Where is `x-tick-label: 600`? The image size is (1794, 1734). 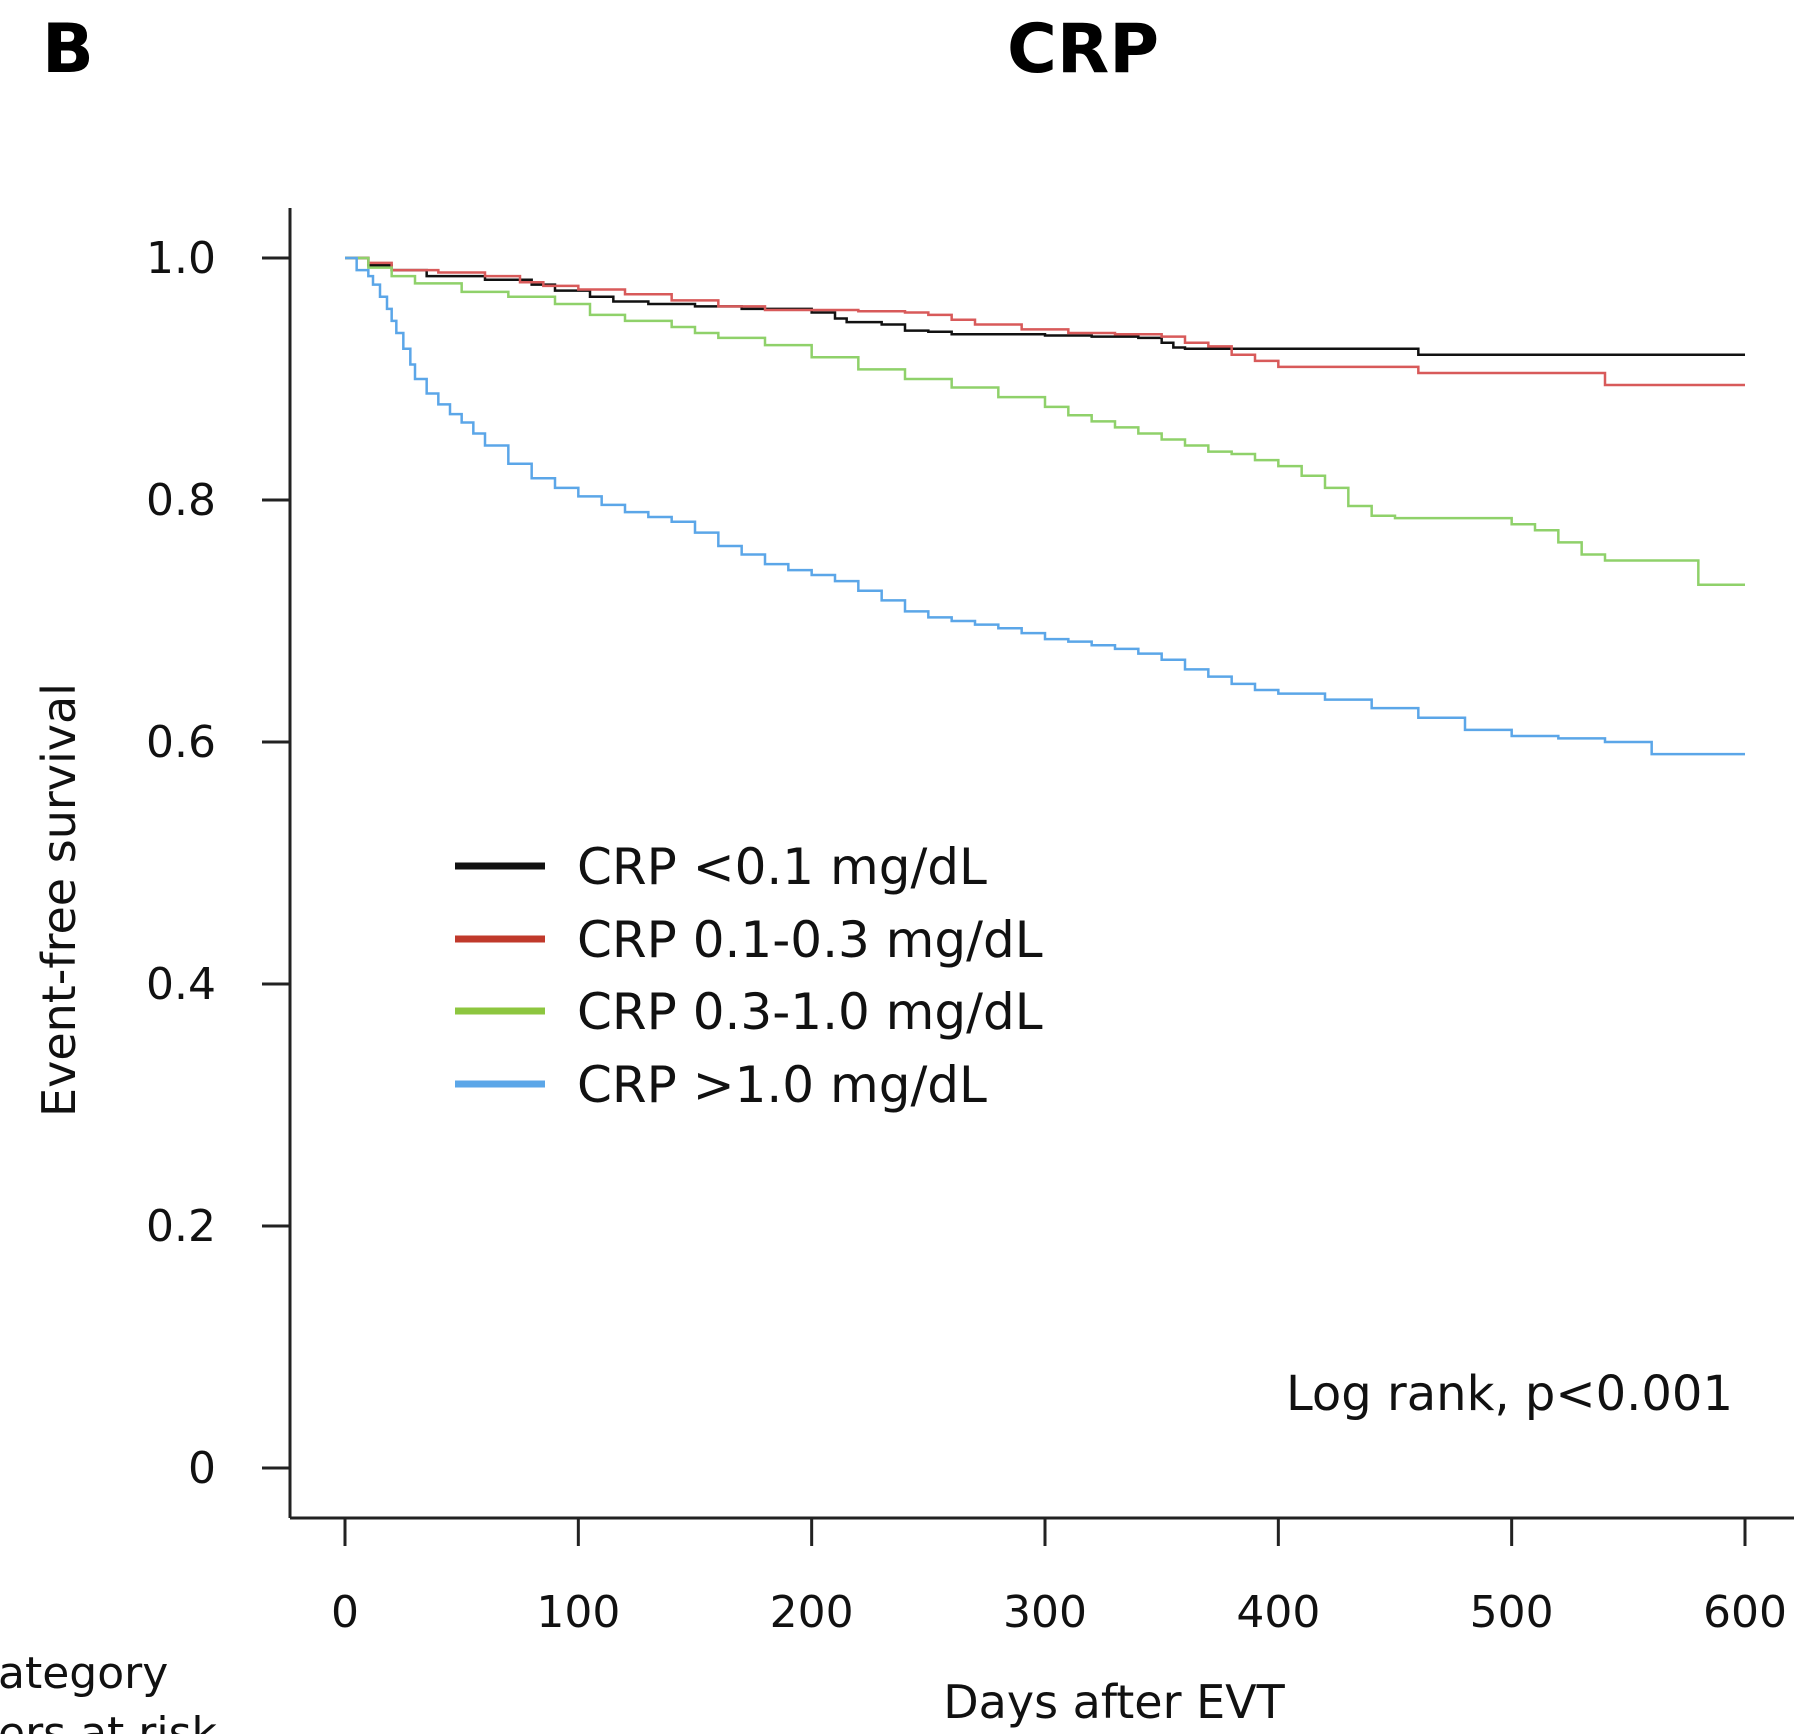 x-tick-label: 600 is located at coordinates (1745, 1612).